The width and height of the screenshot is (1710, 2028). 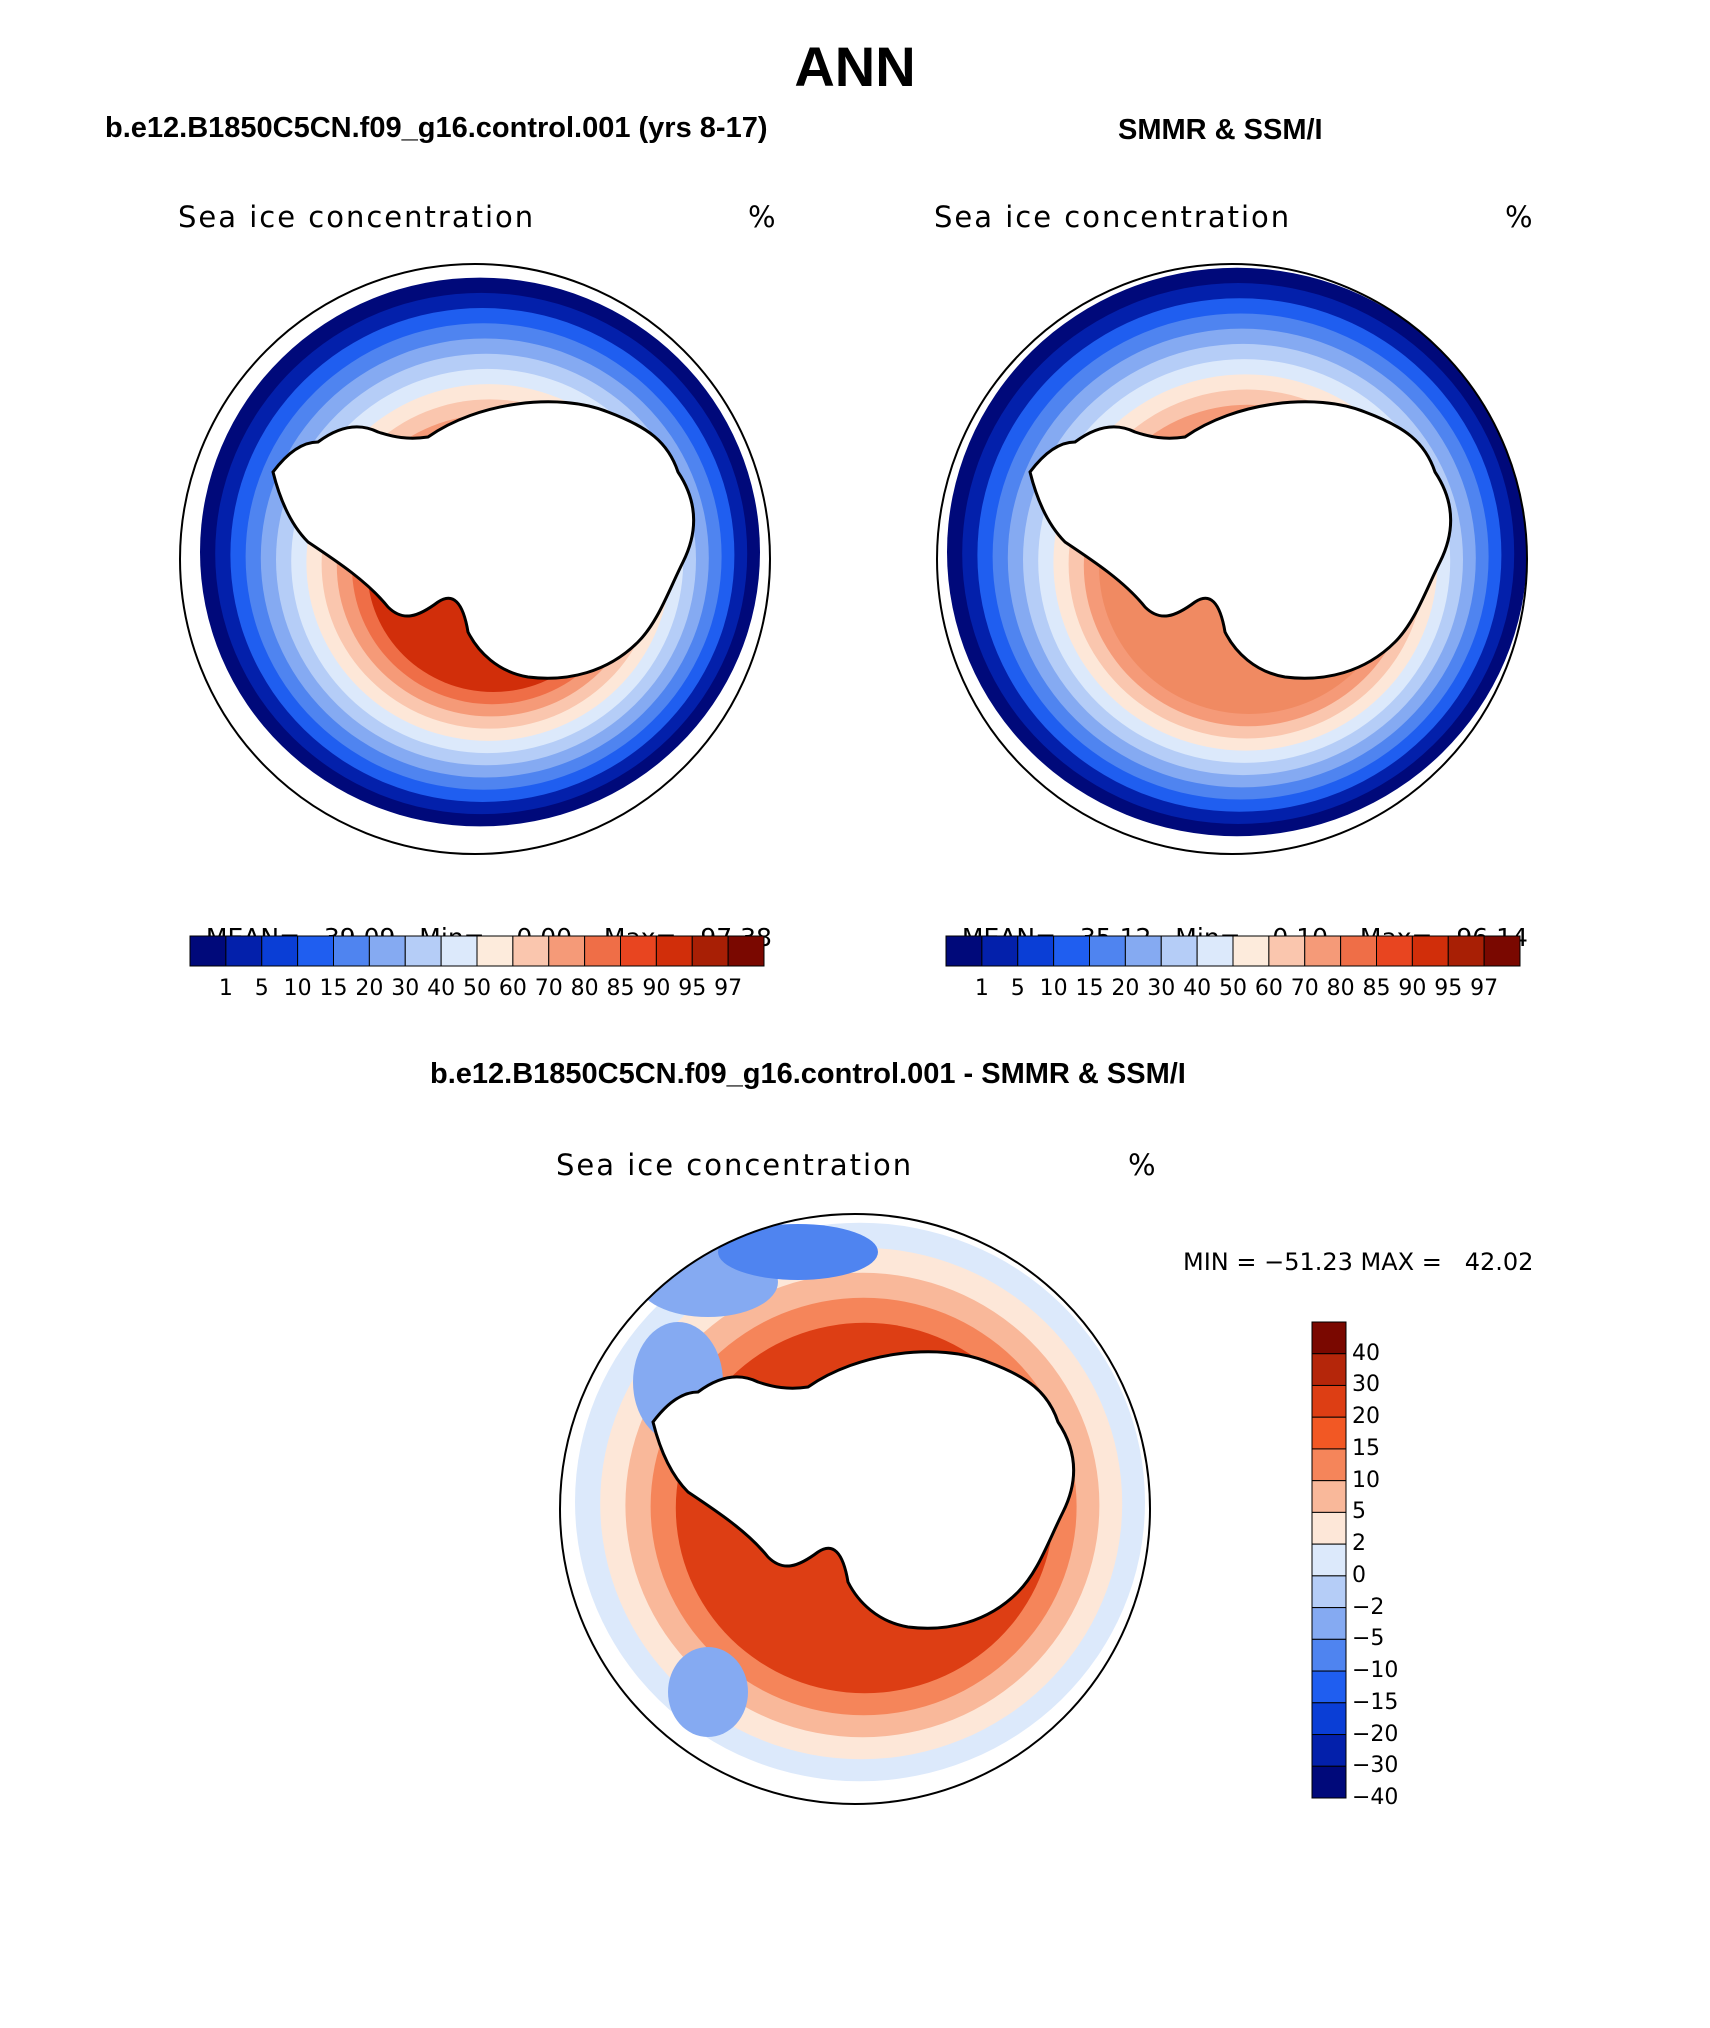 I want to click on panel2-colorbar-ticks: 1 5 10 15 20 30 40 50 60 70 80 85 90 95 97, so click(x=1233, y=990).